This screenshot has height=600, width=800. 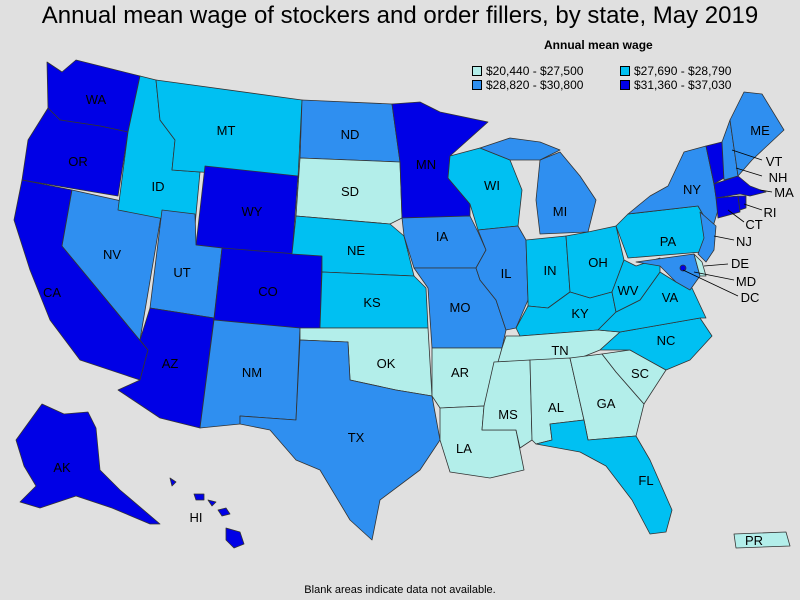 What do you see at coordinates (78, 161) in the screenshot?
I see `label-OR: OR` at bounding box center [78, 161].